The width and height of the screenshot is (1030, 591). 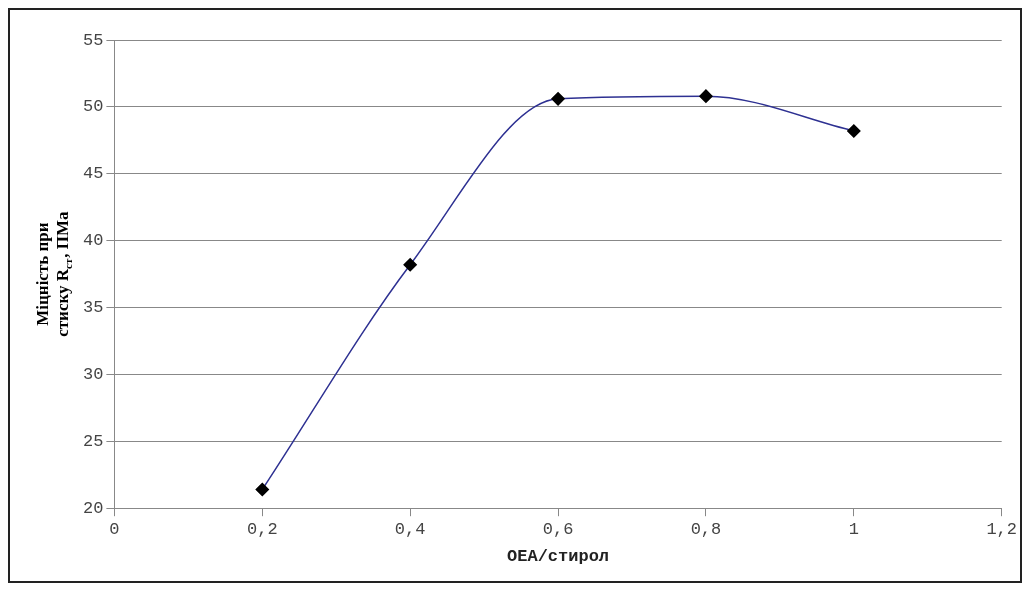 I want to click on y-tick-label: 50, so click(x=93, y=107).